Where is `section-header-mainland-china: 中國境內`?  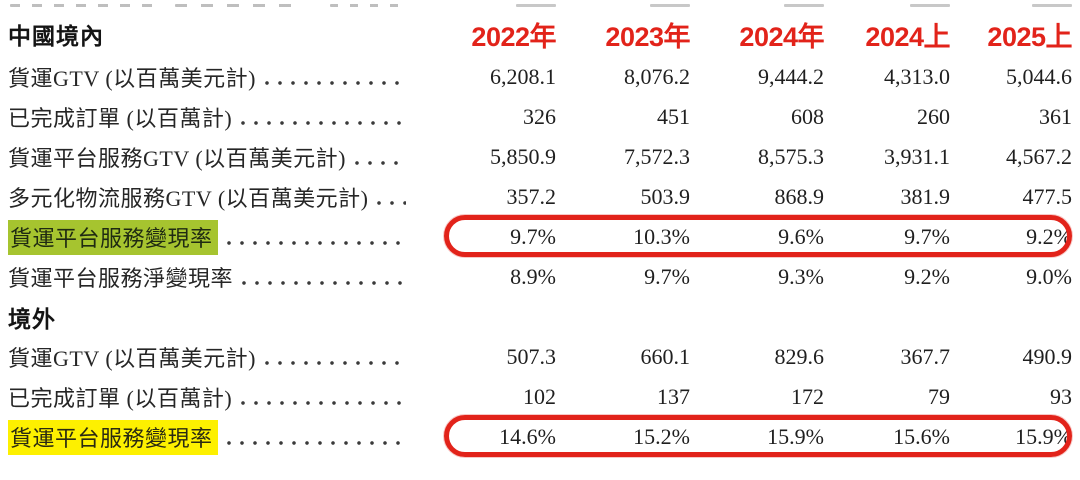
section-header-mainland-china: 中國境內 is located at coordinates (210, 34).